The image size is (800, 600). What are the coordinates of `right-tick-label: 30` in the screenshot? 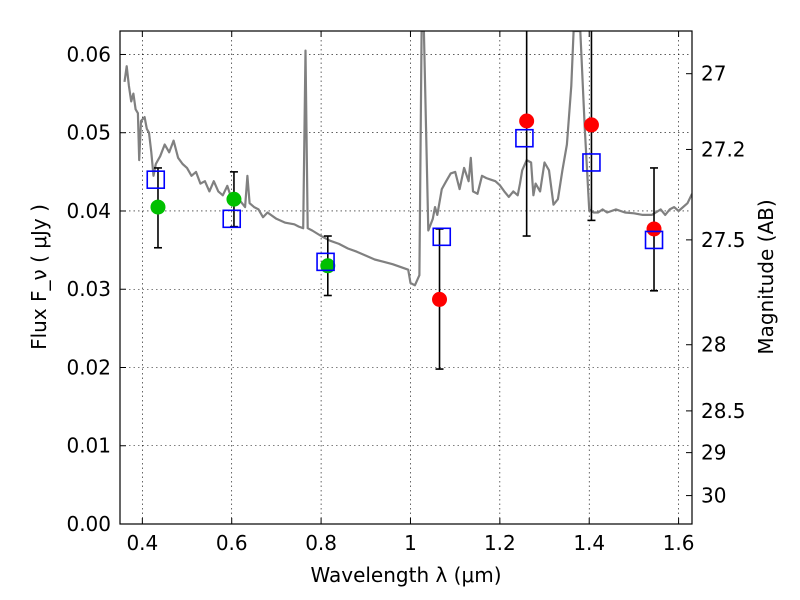 It's located at (713, 496).